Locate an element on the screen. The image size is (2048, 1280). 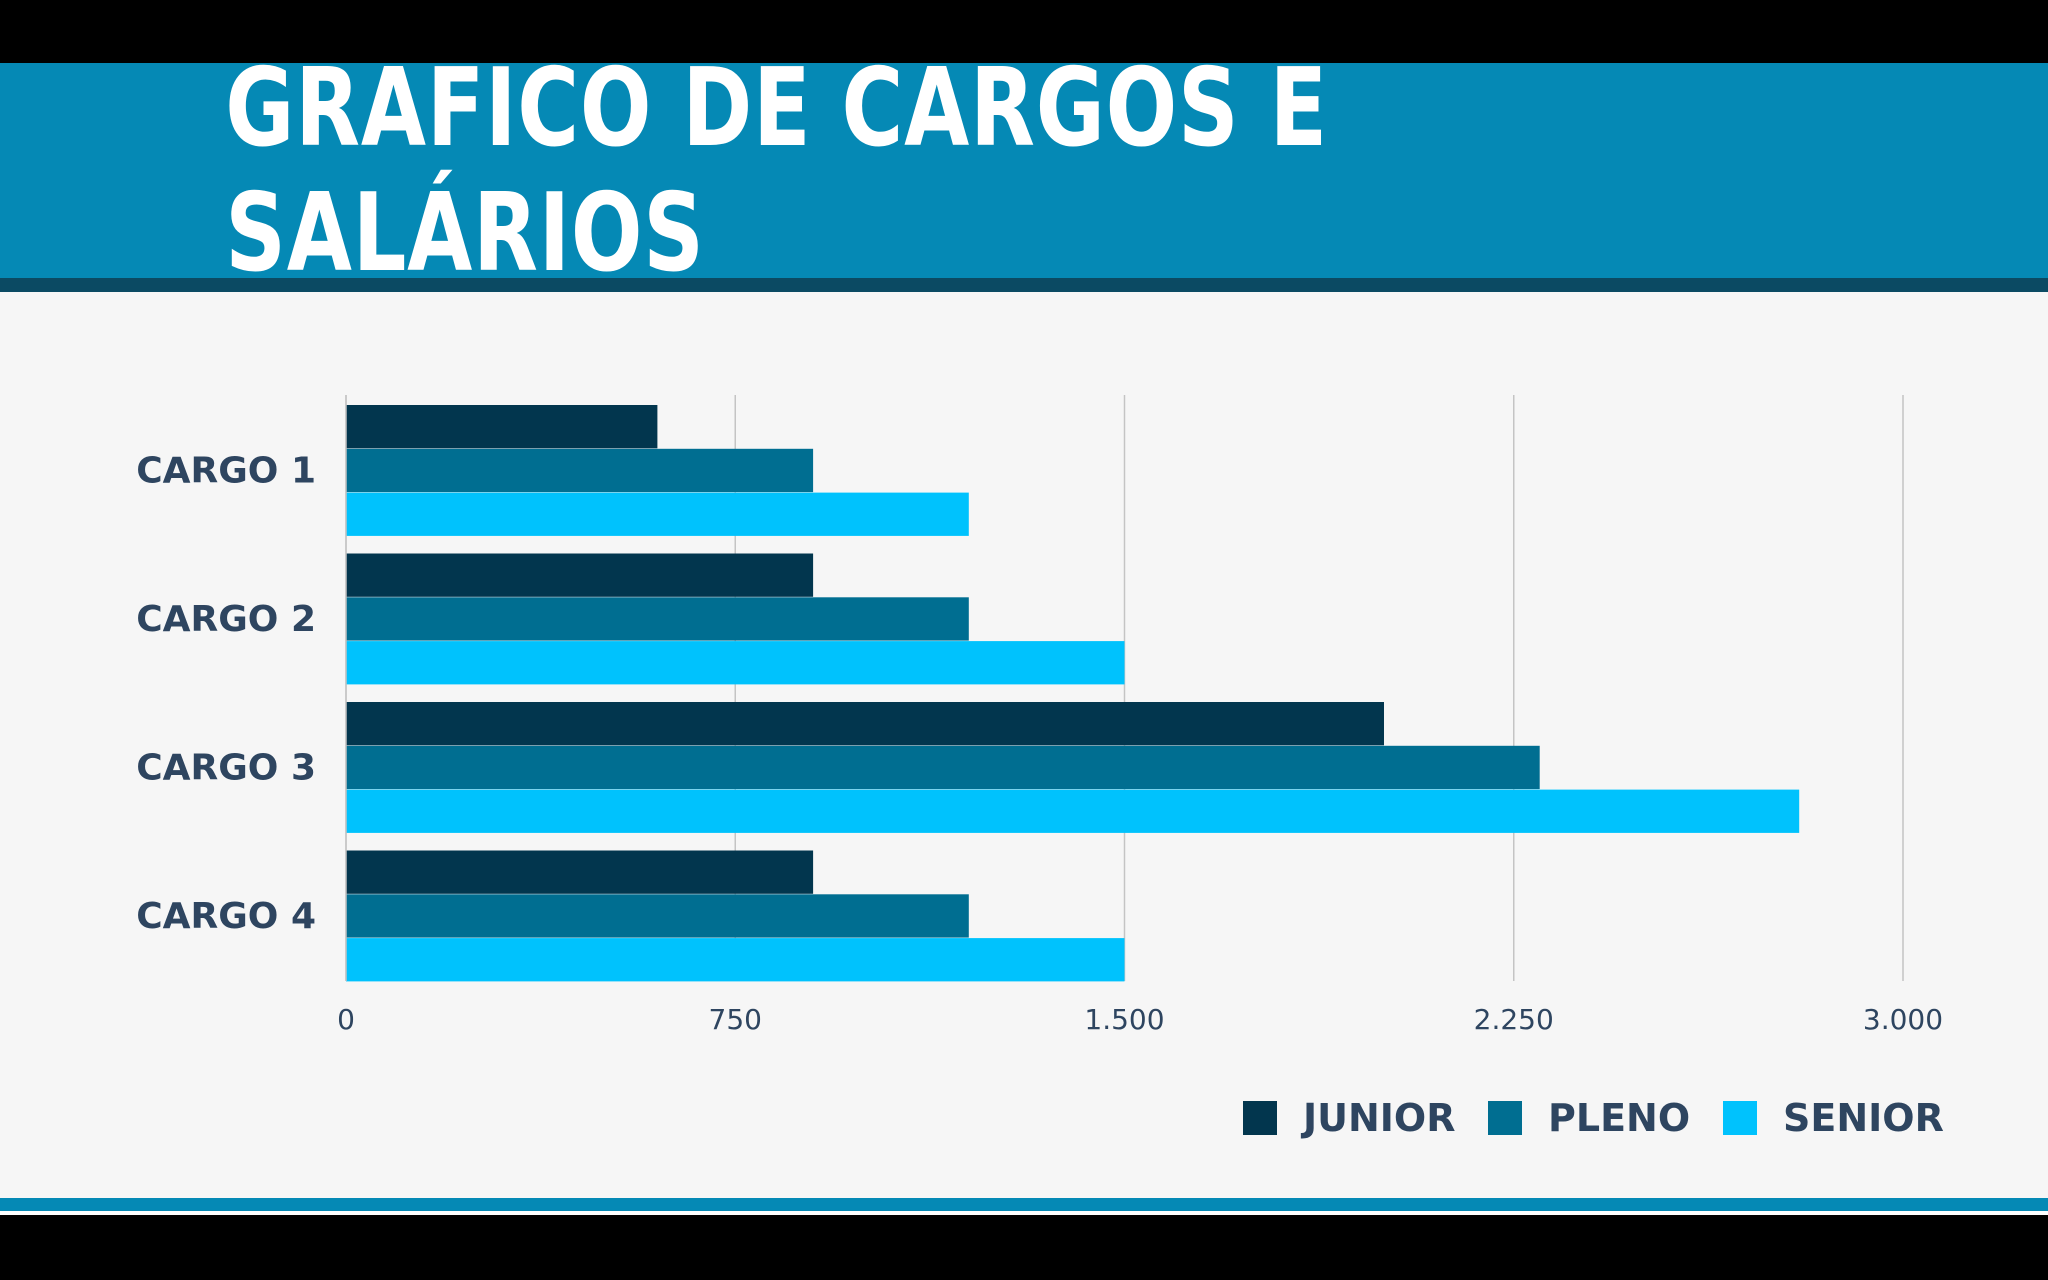
x-tick-label: 750 is located at coordinates (735, 1019).